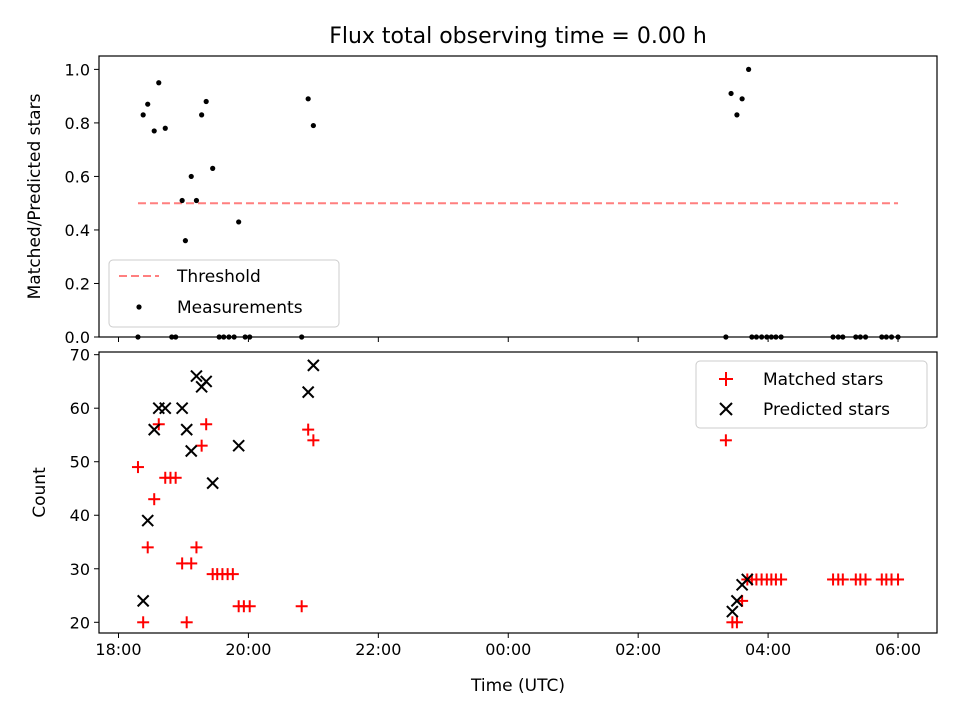  Describe the element at coordinates (80, 355) in the screenshot. I see `count-y-tick-label: 70` at that location.